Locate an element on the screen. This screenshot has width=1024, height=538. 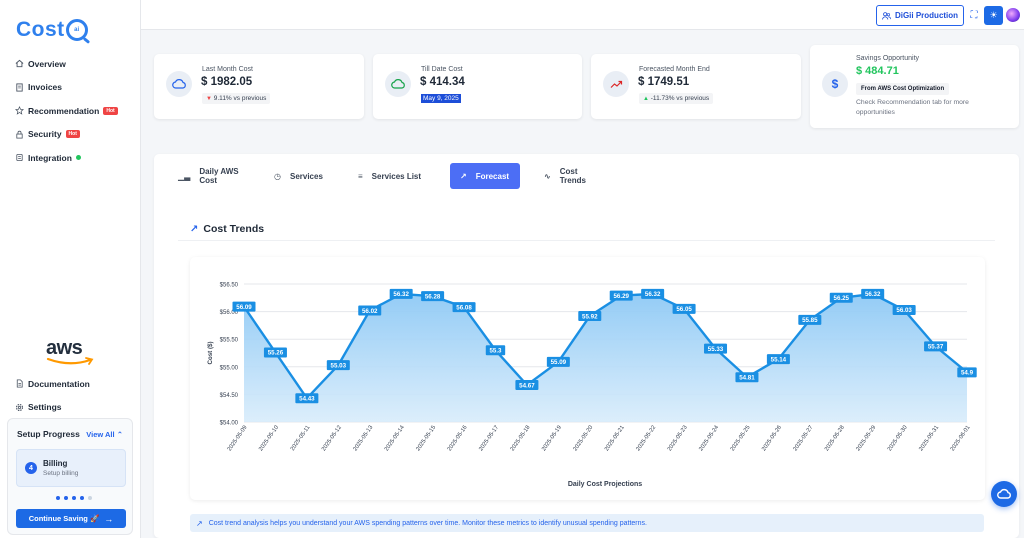
bar-chart-icon: ▁▃ is located at coordinates (184, 176).